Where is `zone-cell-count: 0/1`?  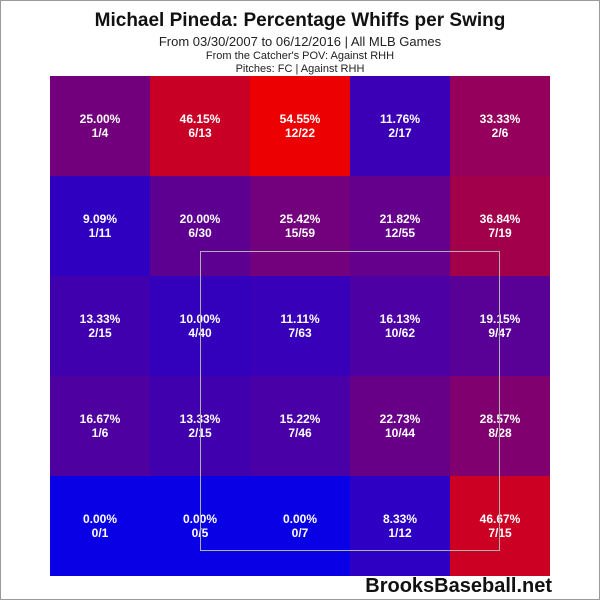
zone-cell-count: 0/1 is located at coordinates (100, 533).